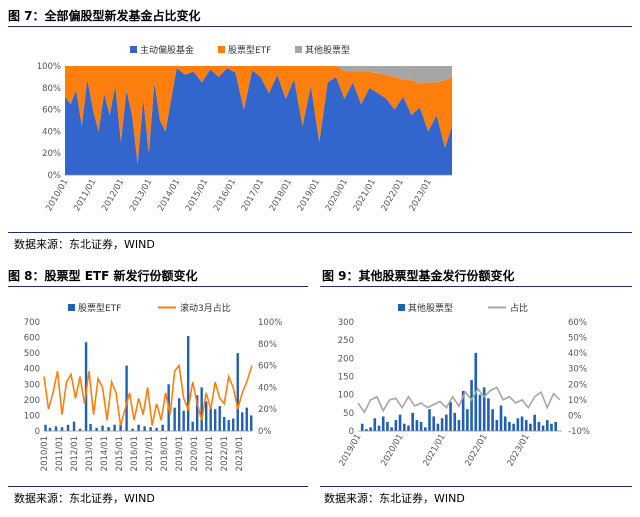  Describe the element at coordinates (205, 308) in the screenshot. I see `fig8-legend-label: 滚动3月占比` at that location.